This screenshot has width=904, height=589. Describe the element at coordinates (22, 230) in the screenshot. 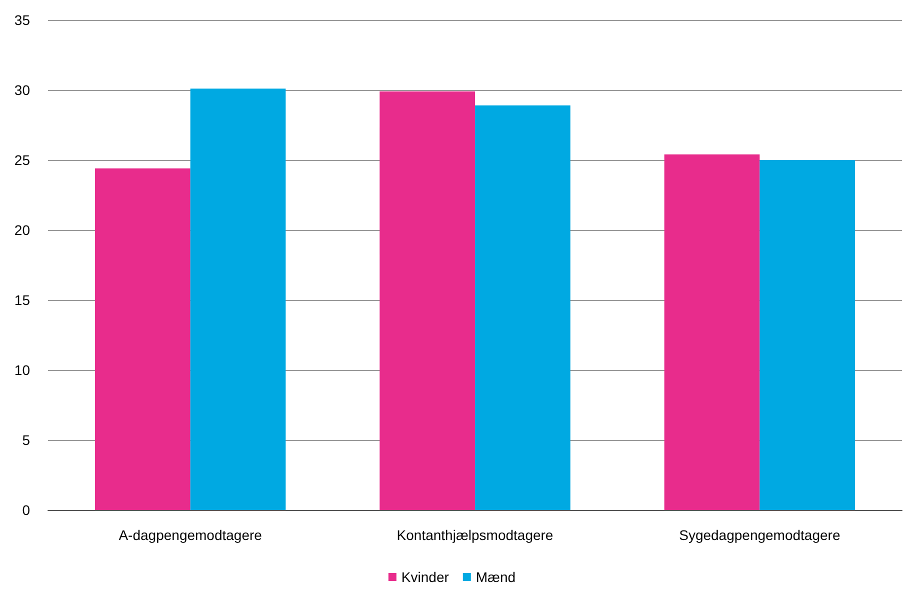

I see `y-tick-label: 20` at that location.